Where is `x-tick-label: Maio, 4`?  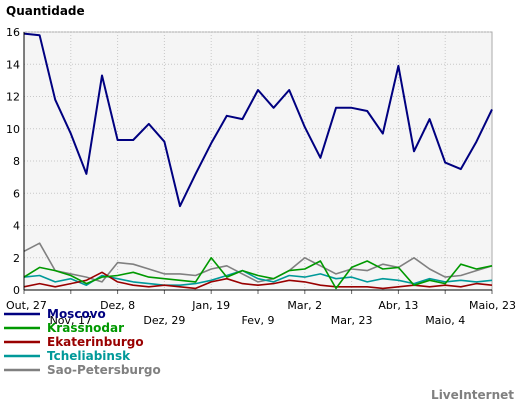
x-tick-label: Maio, 4 is located at coordinates (445, 320).